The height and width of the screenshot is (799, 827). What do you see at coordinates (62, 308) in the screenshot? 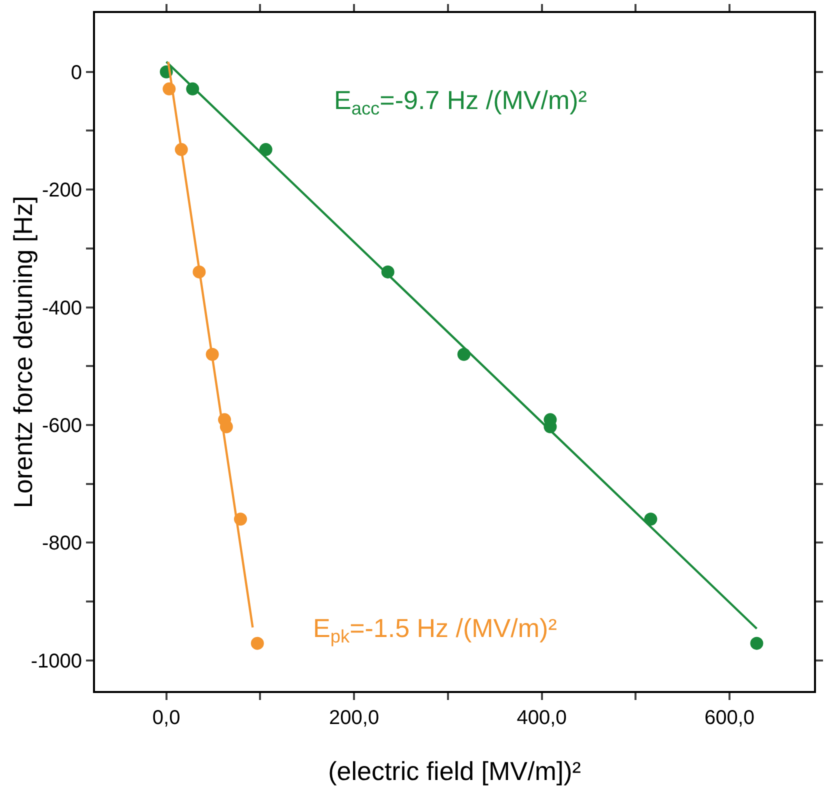
I see `y-tick-label: -400` at bounding box center [62, 308].